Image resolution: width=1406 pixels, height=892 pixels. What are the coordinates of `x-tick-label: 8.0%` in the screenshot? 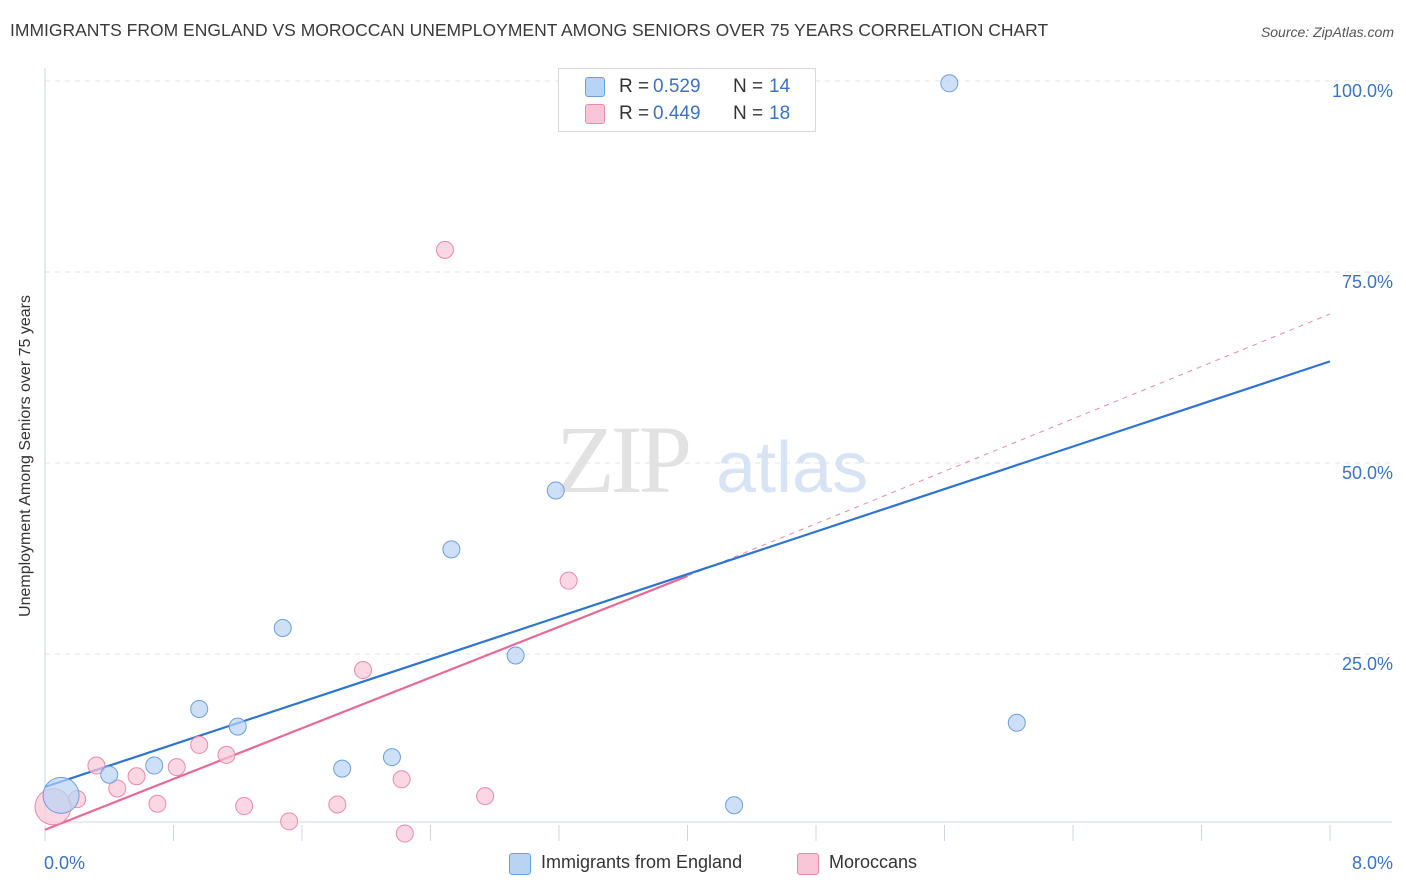 It's located at (1372, 863).